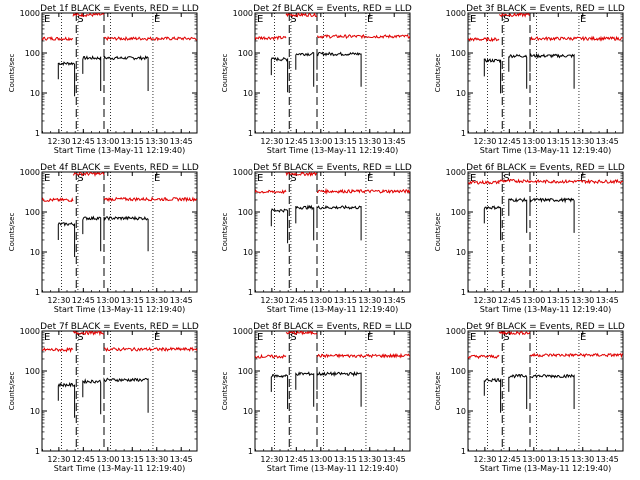  Describe the element at coordinates (545, 9) in the screenshot. I see `panel-title: Det 3f BLACK = Events, RED = LLD` at that location.